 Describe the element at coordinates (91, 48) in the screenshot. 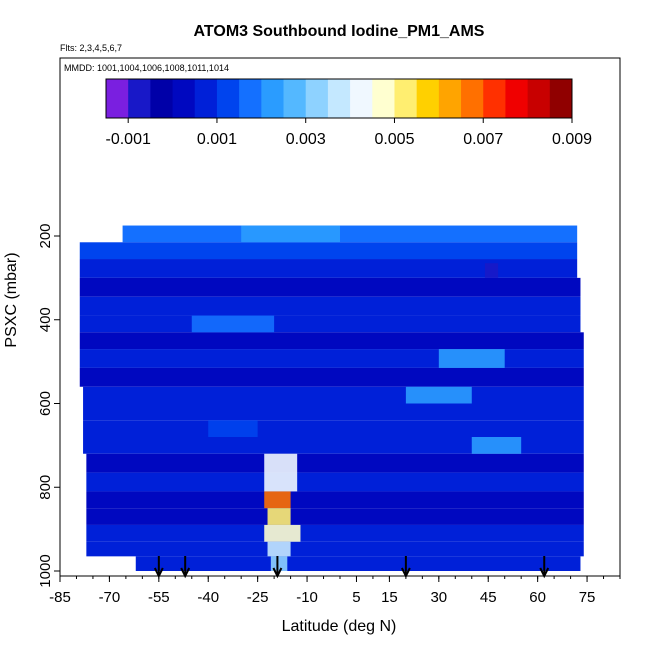

I see `flights-label: Flts: 2,3,4,5,6,7` at that location.